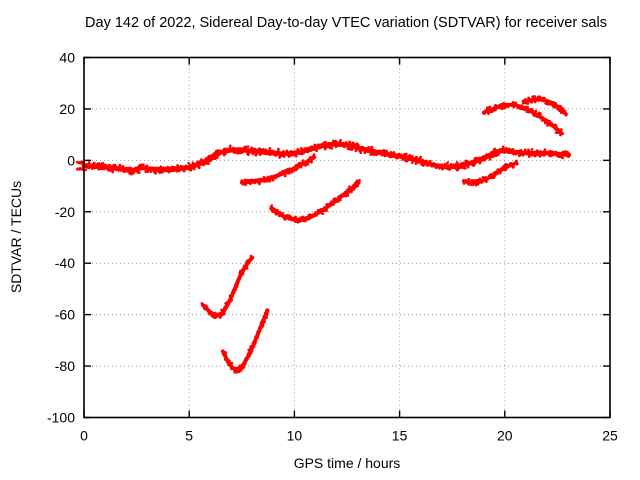 The image size is (640, 480). Describe the element at coordinates (65, 212) in the screenshot. I see `y-tick-label: -20` at that location.